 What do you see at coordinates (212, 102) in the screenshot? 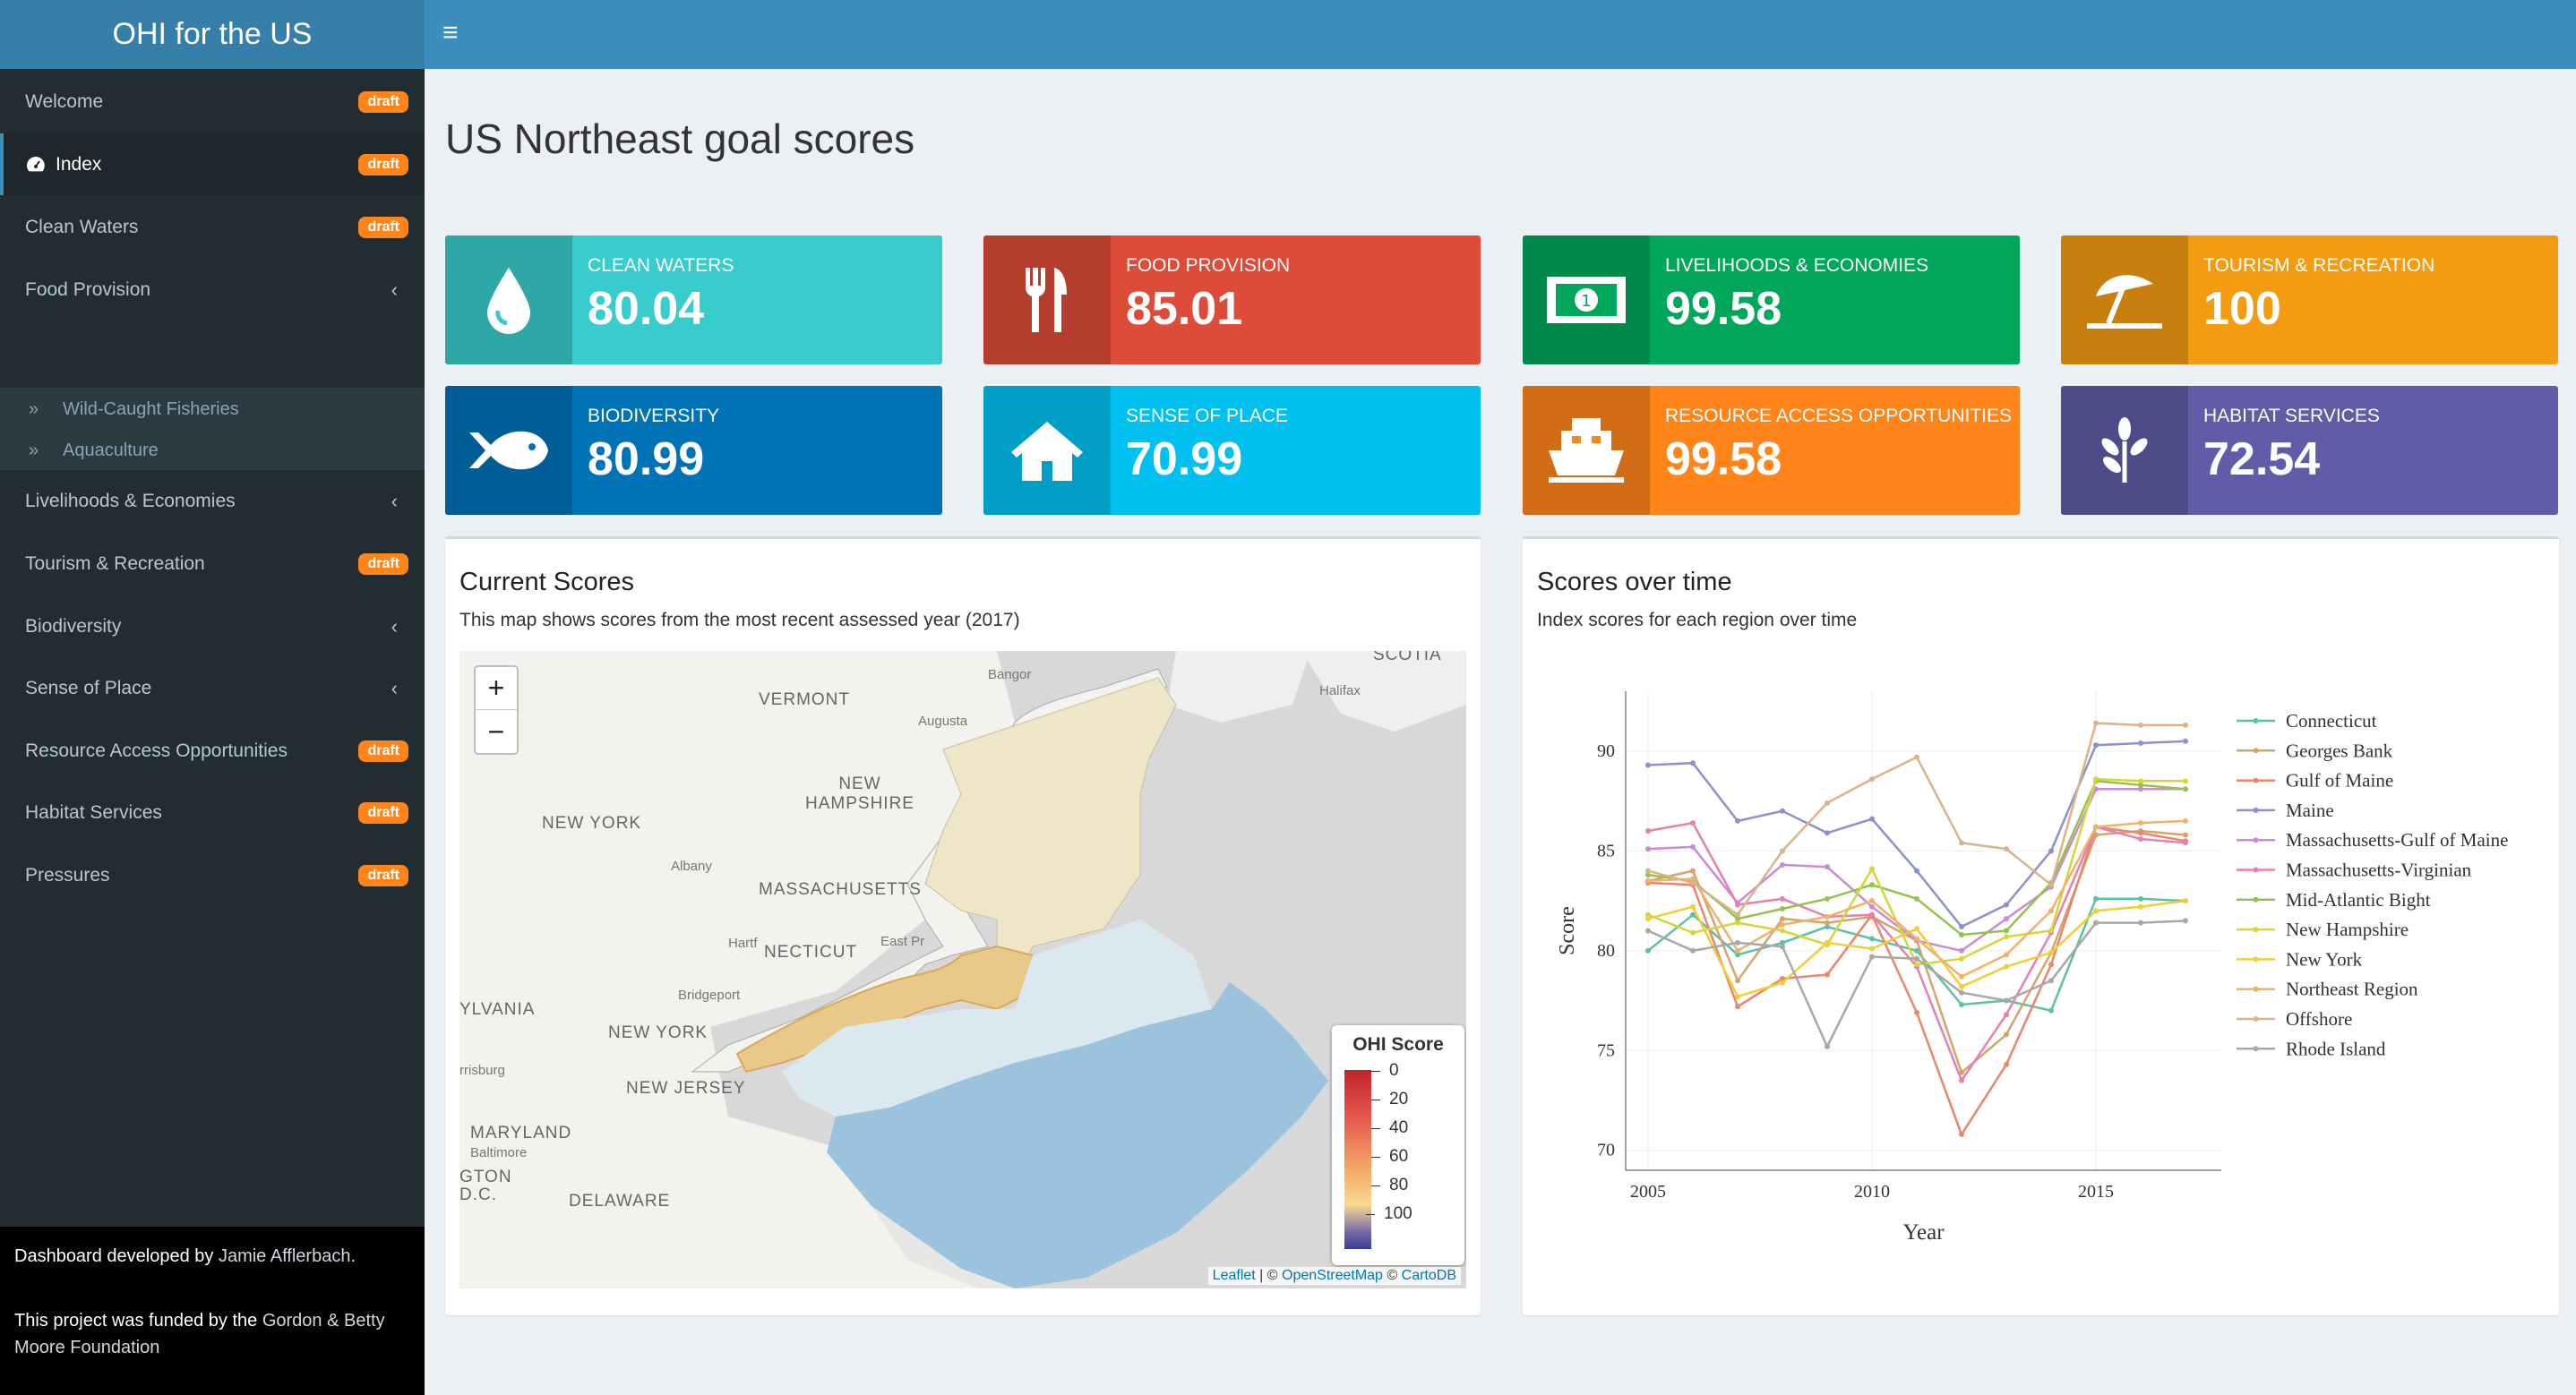
I see `sidebar-item-welcome: Welcome draft` at bounding box center [212, 102].